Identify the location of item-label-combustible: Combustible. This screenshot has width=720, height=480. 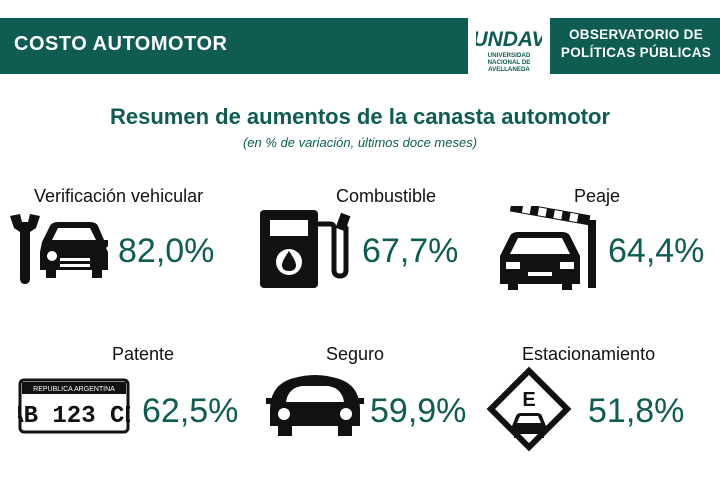
(386, 196).